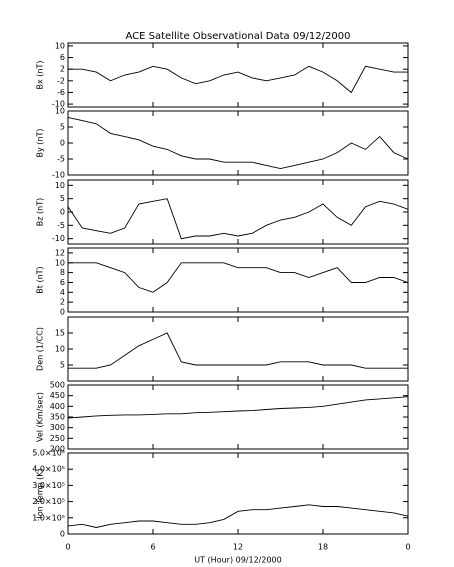  Describe the element at coordinates (57, 406) in the screenshot. I see `y-tick-label: 400` at that location.